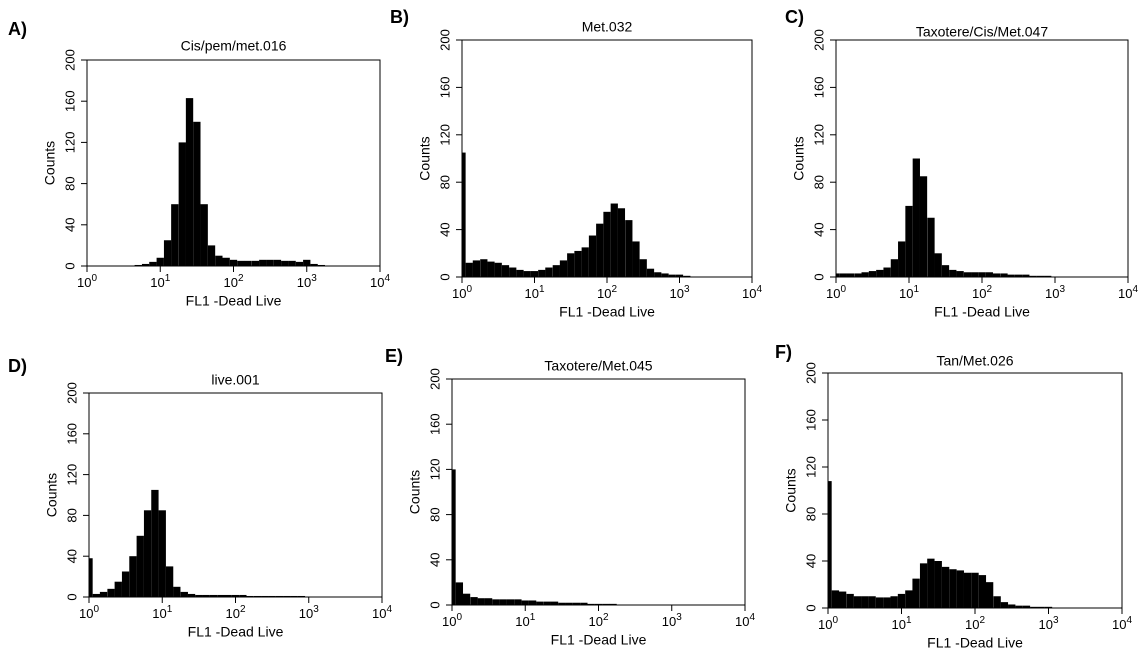 The height and width of the screenshot is (656, 1145). I want to click on chart-title: Tan/Met.026, so click(974, 361).